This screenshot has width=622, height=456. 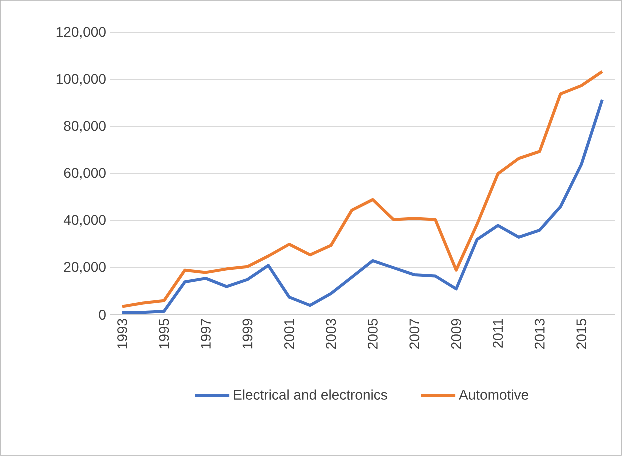 I want to click on y-tick-label: 120,000, so click(x=81, y=33).